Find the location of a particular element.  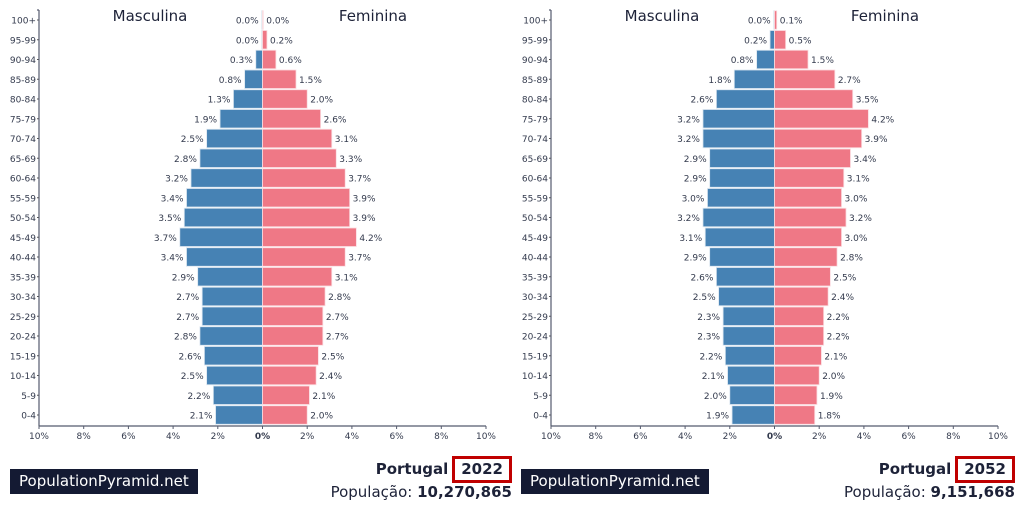

male-value-label: 2.2% is located at coordinates (198, 397).